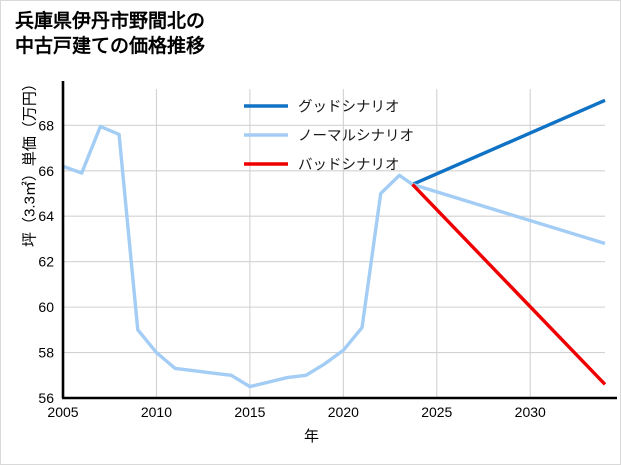  What do you see at coordinates (356, 137) in the screenshot?
I see `legend-label: ノーマルシナリオ` at bounding box center [356, 137].